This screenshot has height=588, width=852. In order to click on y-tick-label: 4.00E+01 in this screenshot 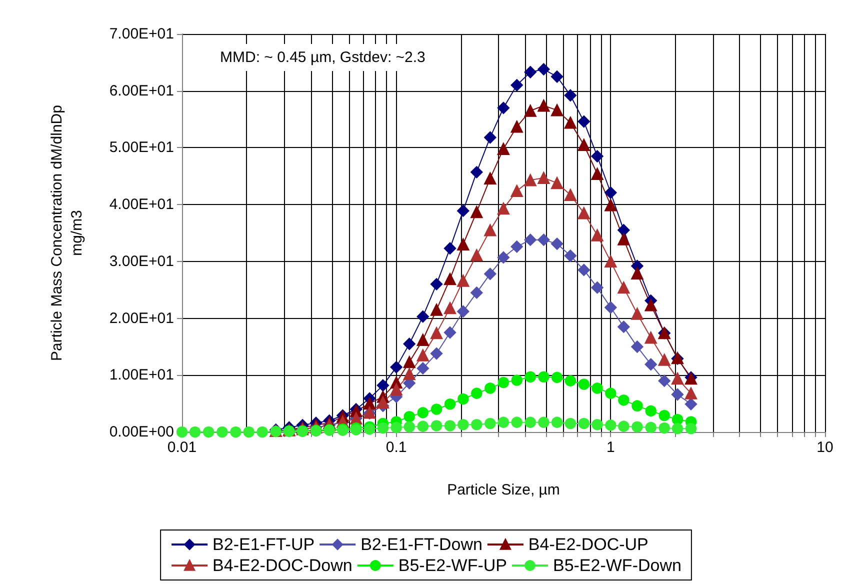, I will do `click(141, 205)`.